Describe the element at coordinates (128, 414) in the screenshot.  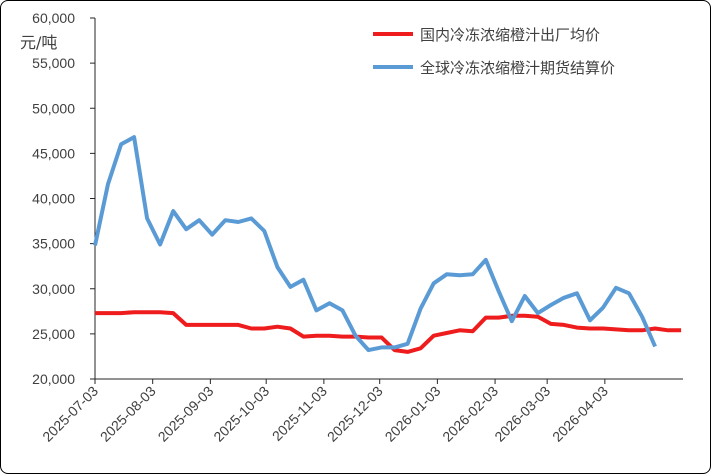
I see `x-tick-label: 2025-08-03` at that location.